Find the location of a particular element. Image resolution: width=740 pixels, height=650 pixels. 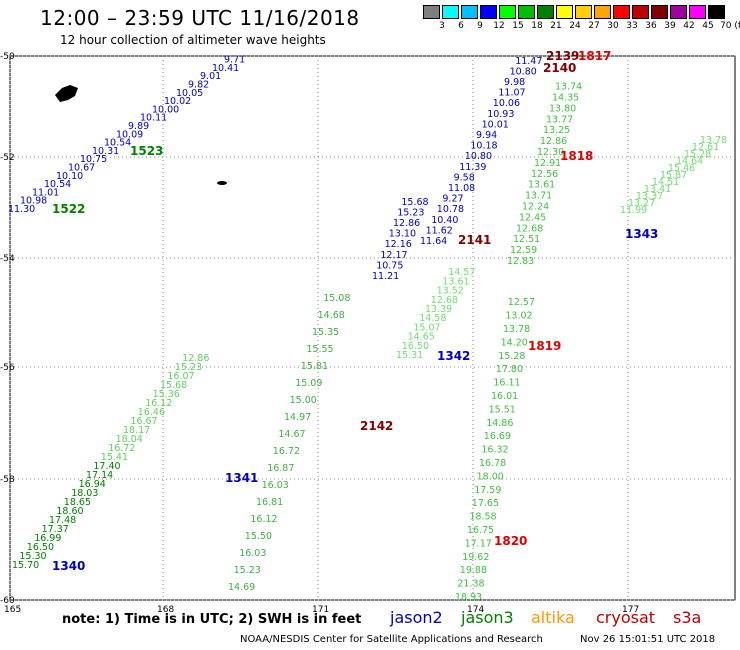

swh-value: 13.27 is located at coordinates (641, 203).